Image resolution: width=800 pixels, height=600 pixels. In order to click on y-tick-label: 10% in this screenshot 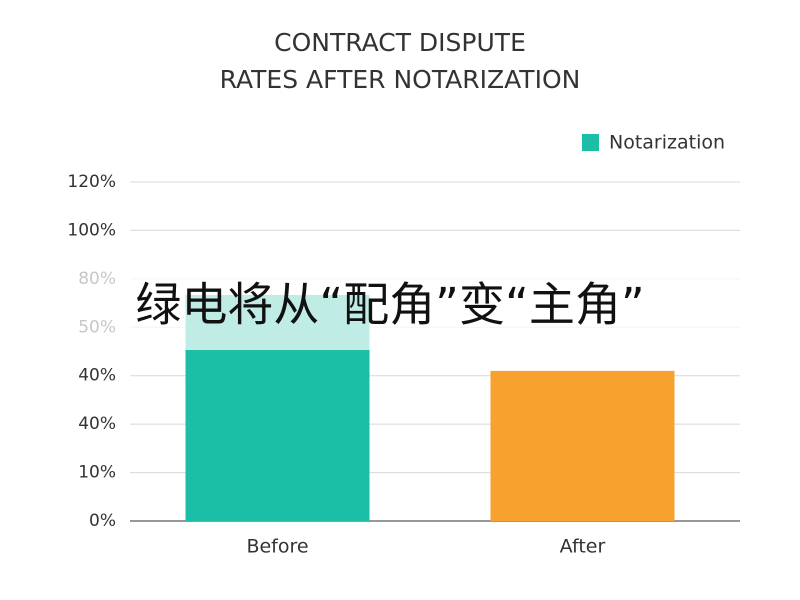, I will do `click(97, 473)`.